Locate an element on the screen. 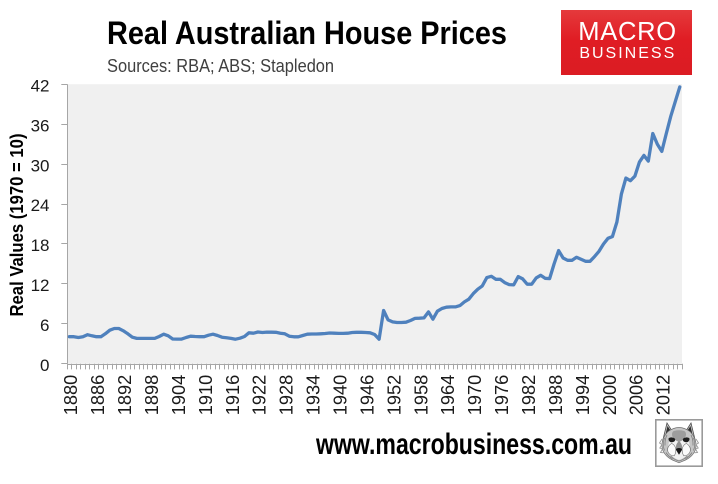 Image resolution: width=718 pixels, height=484 pixels. svg-text: 18 is located at coordinates (40, 245).